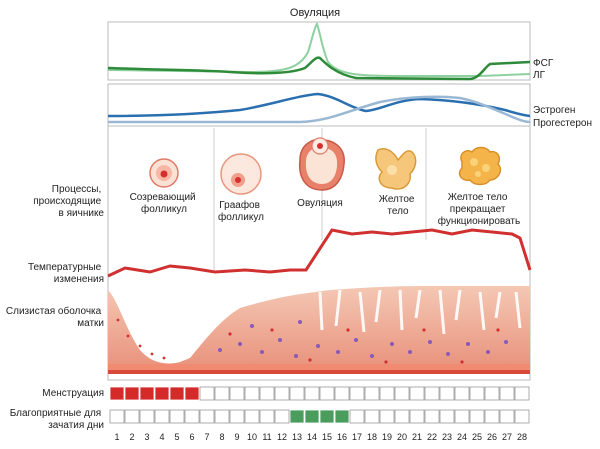  What do you see at coordinates (266, 437) in the screenshot?
I see `day-number-11: 11` at bounding box center [266, 437].